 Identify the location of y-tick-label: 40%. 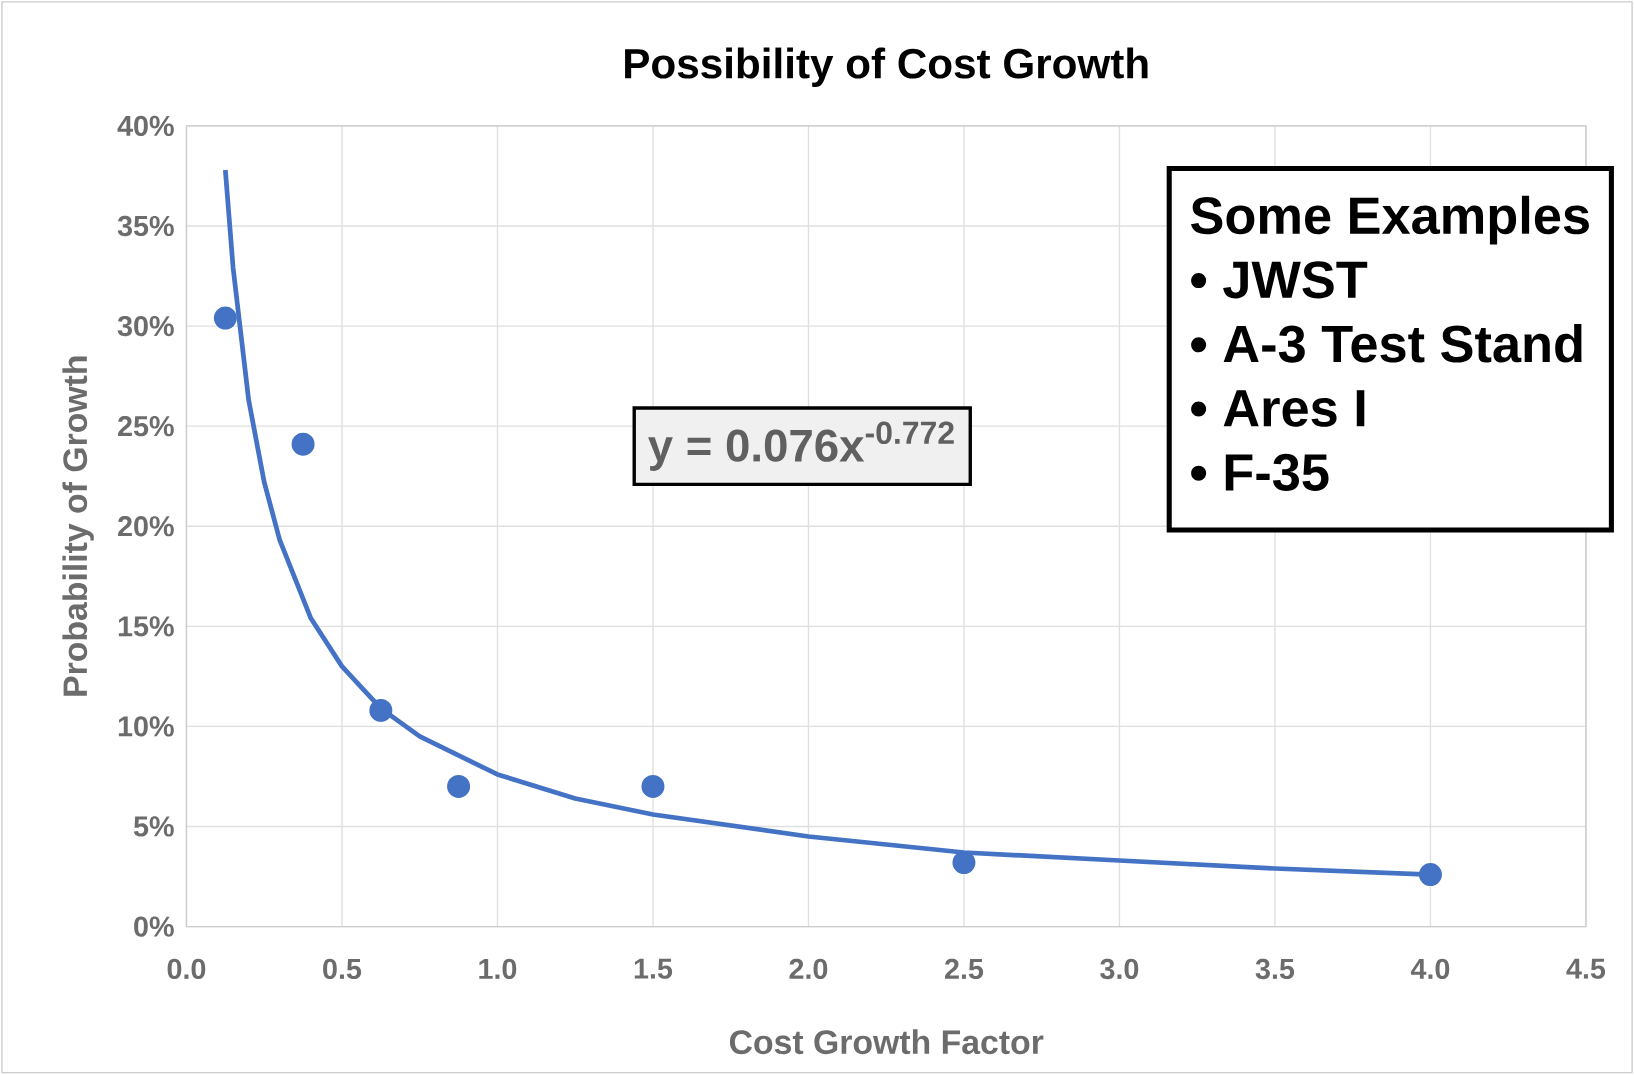
(145, 126).